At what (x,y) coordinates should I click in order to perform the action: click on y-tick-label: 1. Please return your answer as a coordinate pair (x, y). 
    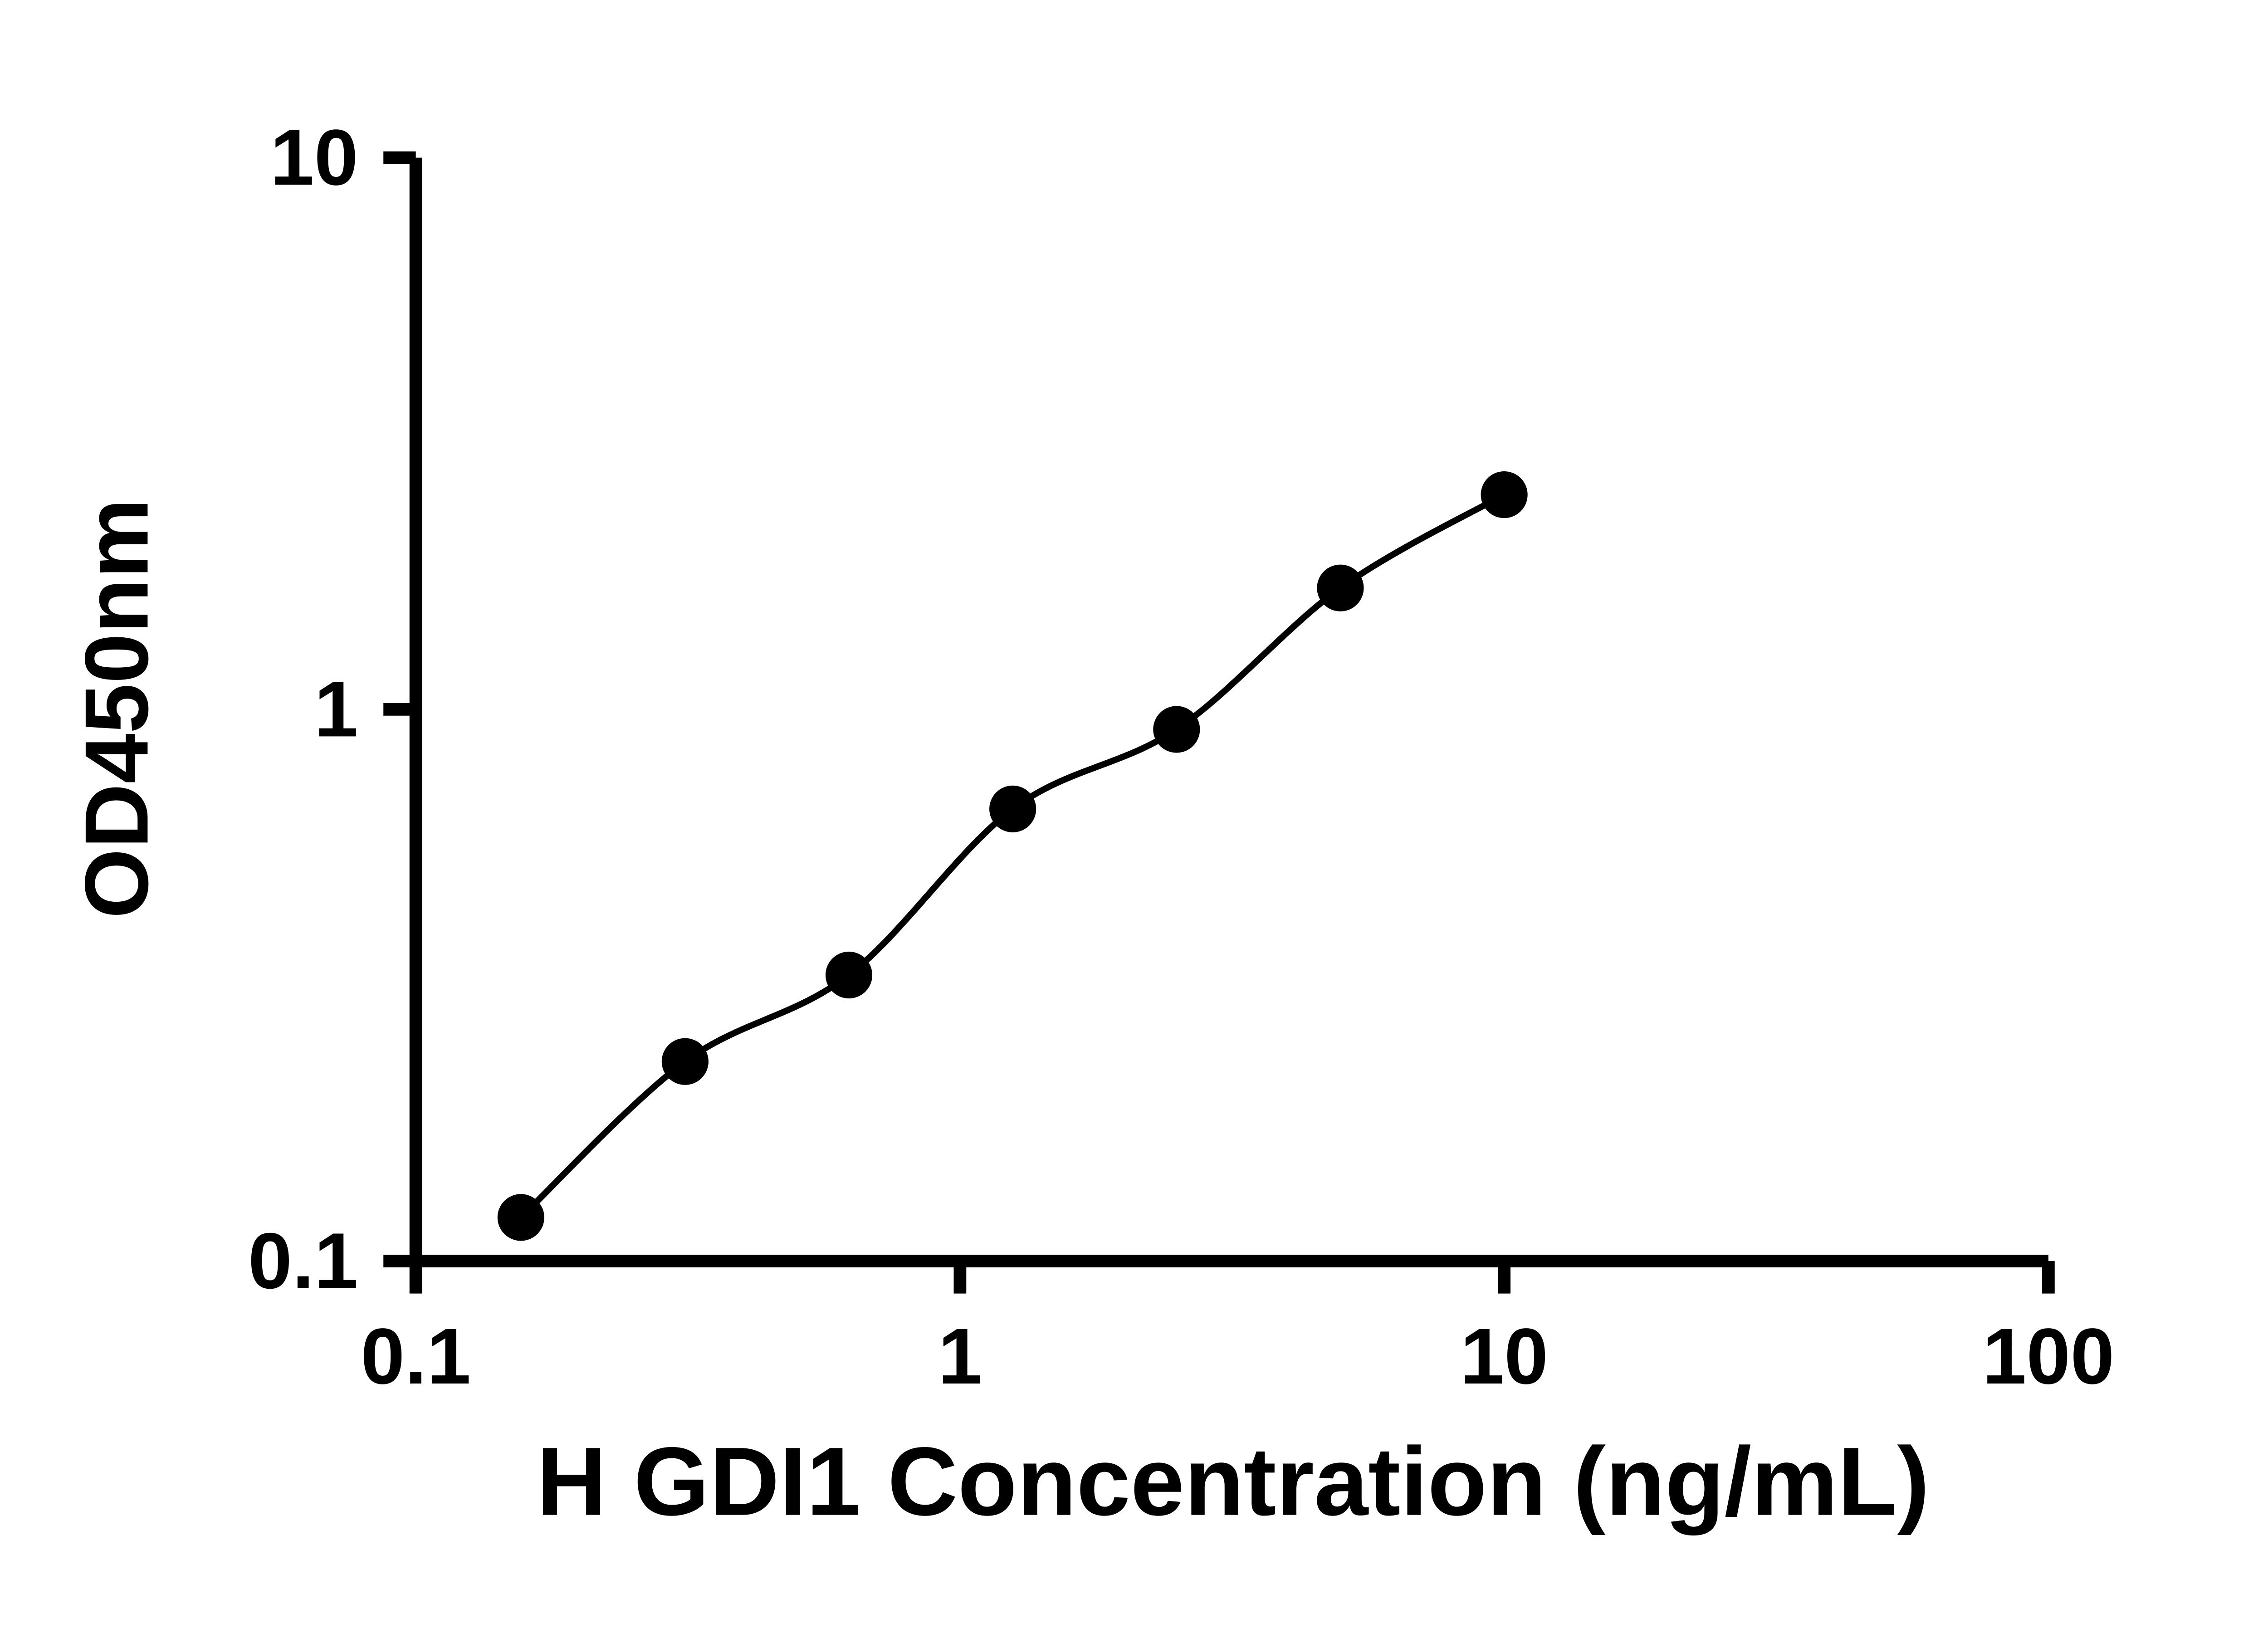
    Looking at the image, I should click on (336, 709).